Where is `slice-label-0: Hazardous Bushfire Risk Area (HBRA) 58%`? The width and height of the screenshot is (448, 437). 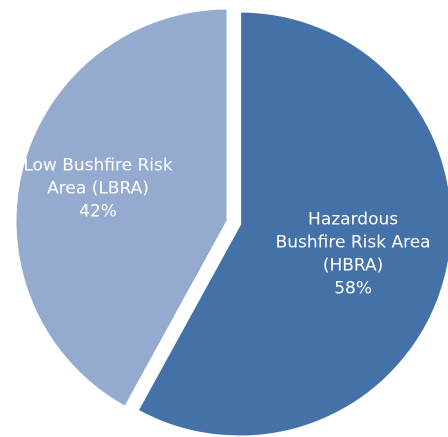 slice-label-0: Hazardous Bushfire Risk Area (HBRA) 58% is located at coordinates (353, 254).